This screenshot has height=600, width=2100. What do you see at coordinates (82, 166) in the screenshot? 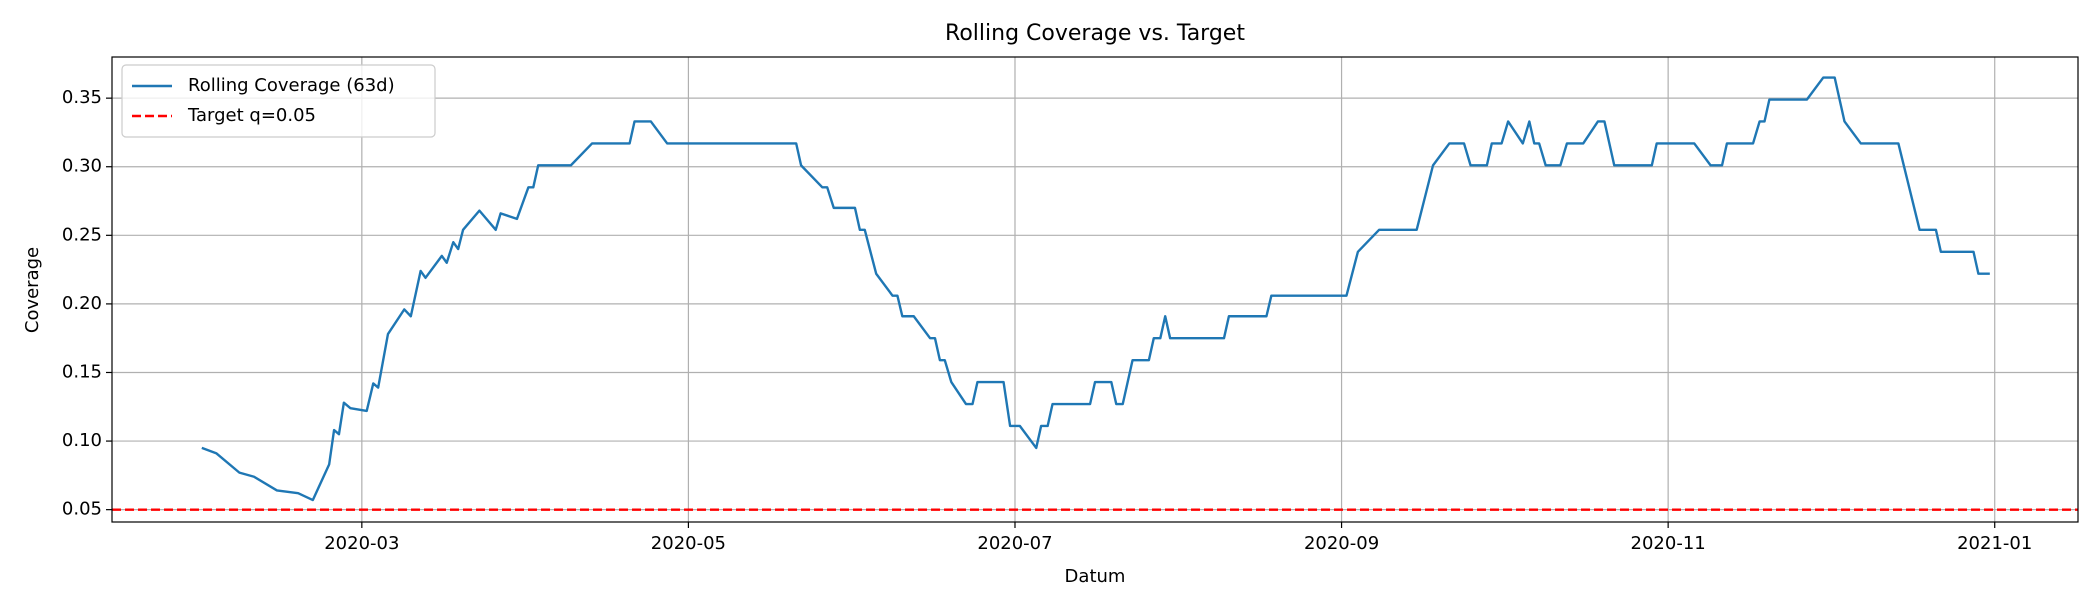
I see `y-tick-label: 0.30` at bounding box center [82, 166].